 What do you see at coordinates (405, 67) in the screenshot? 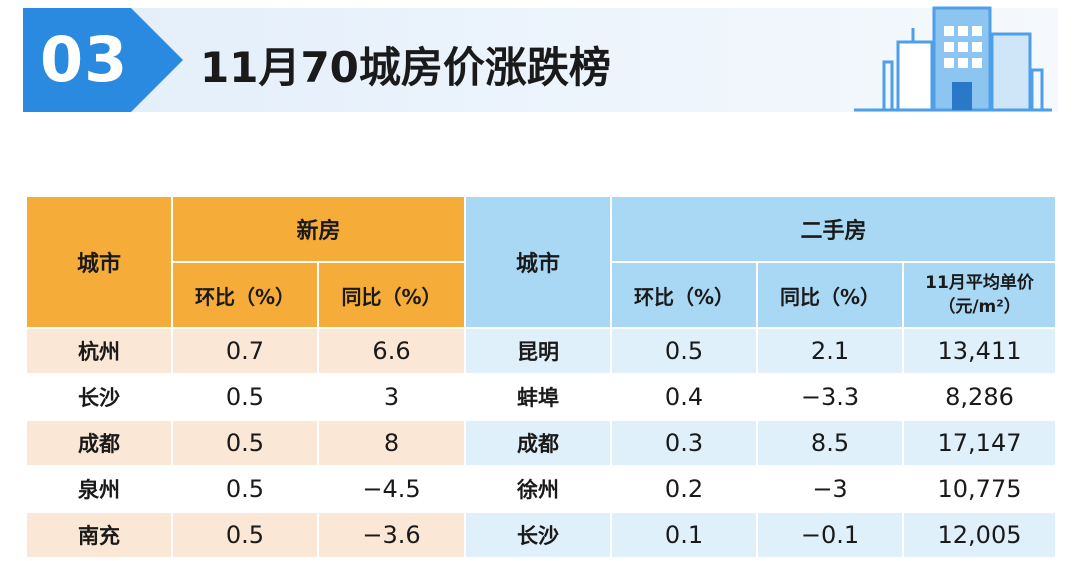
I see `page-title: 11月70城房价涨跌榜` at bounding box center [405, 67].